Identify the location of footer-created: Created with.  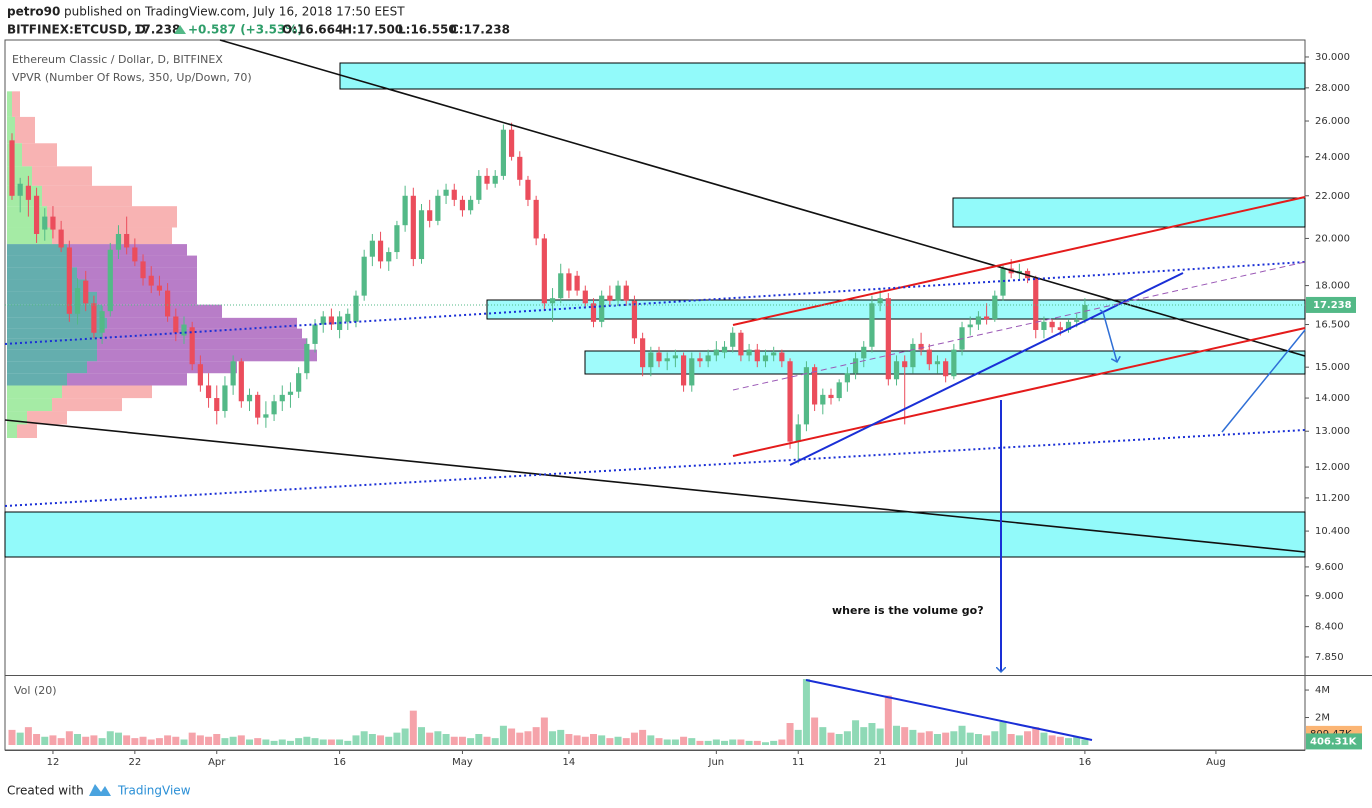
(45, 791).